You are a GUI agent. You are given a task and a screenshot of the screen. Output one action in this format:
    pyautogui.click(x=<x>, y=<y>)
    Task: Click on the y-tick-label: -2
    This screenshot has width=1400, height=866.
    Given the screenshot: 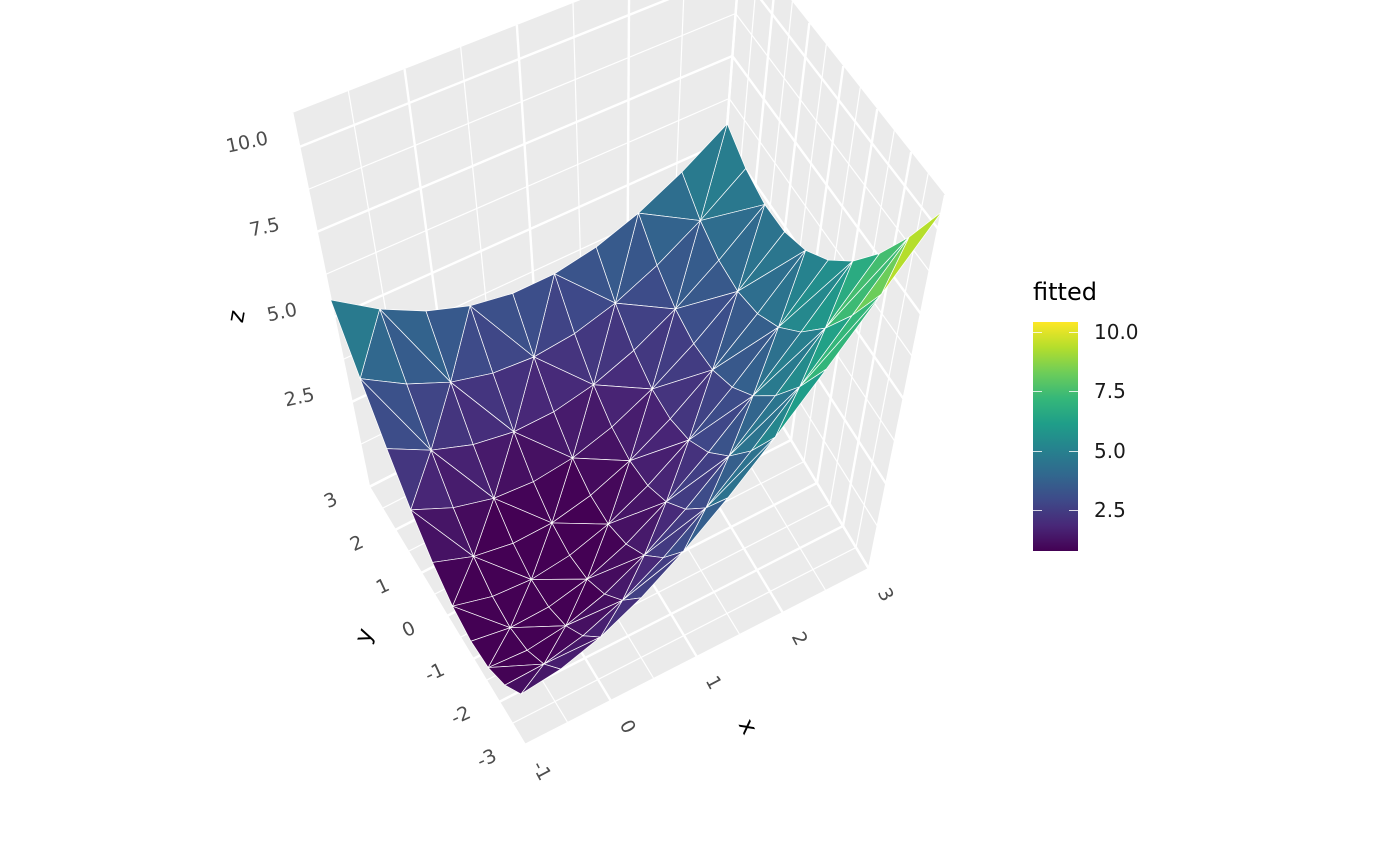 What is the action you would take?
    pyautogui.click(x=461, y=716)
    